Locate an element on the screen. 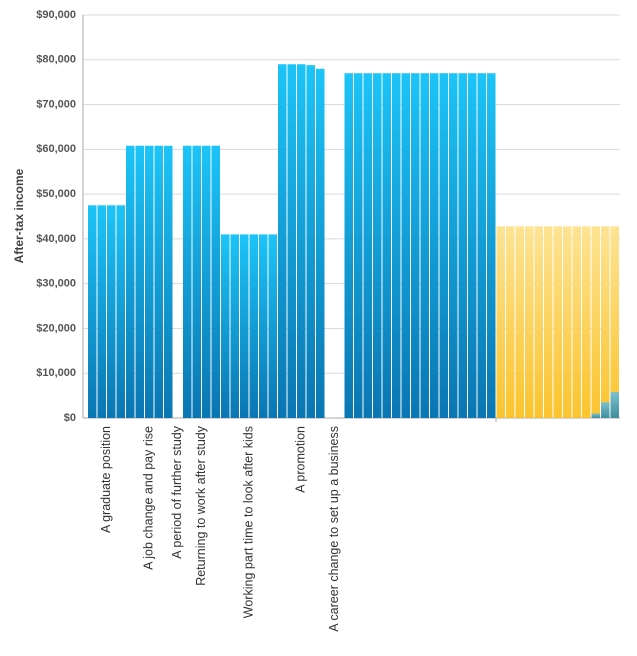 This screenshot has width=637, height=656. y-tick-label: $30,000 is located at coordinates (56, 284).